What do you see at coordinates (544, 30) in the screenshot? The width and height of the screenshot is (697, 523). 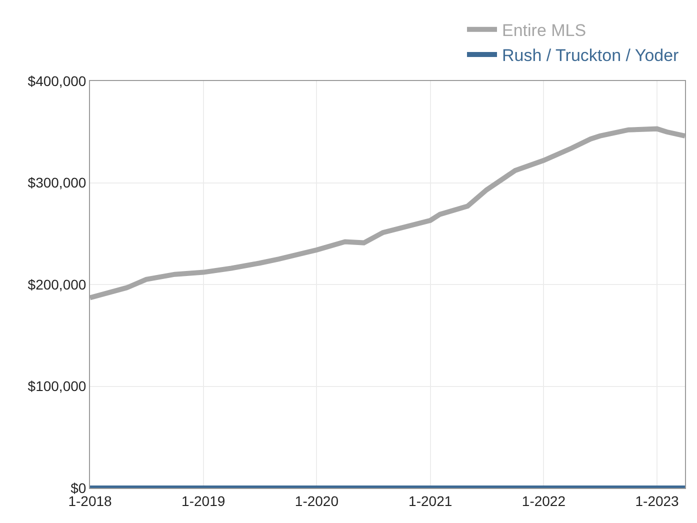 I see `legend-label: Entire MLS` at bounding box center [544, 30].